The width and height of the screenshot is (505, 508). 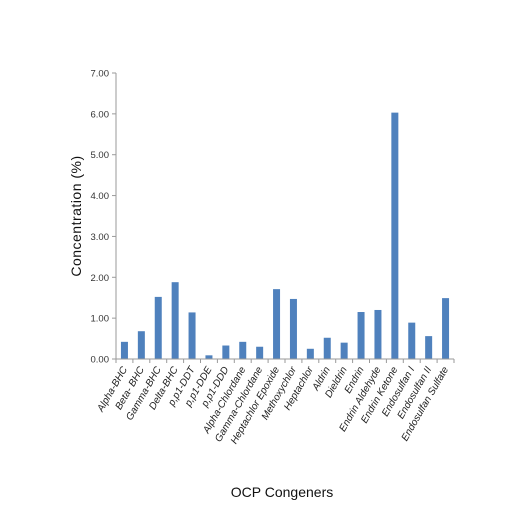 What do you see at coordinates (100, 196) in the screenshot?
I see `y-tick-label: 4.00` at bounding box center [100, 196].